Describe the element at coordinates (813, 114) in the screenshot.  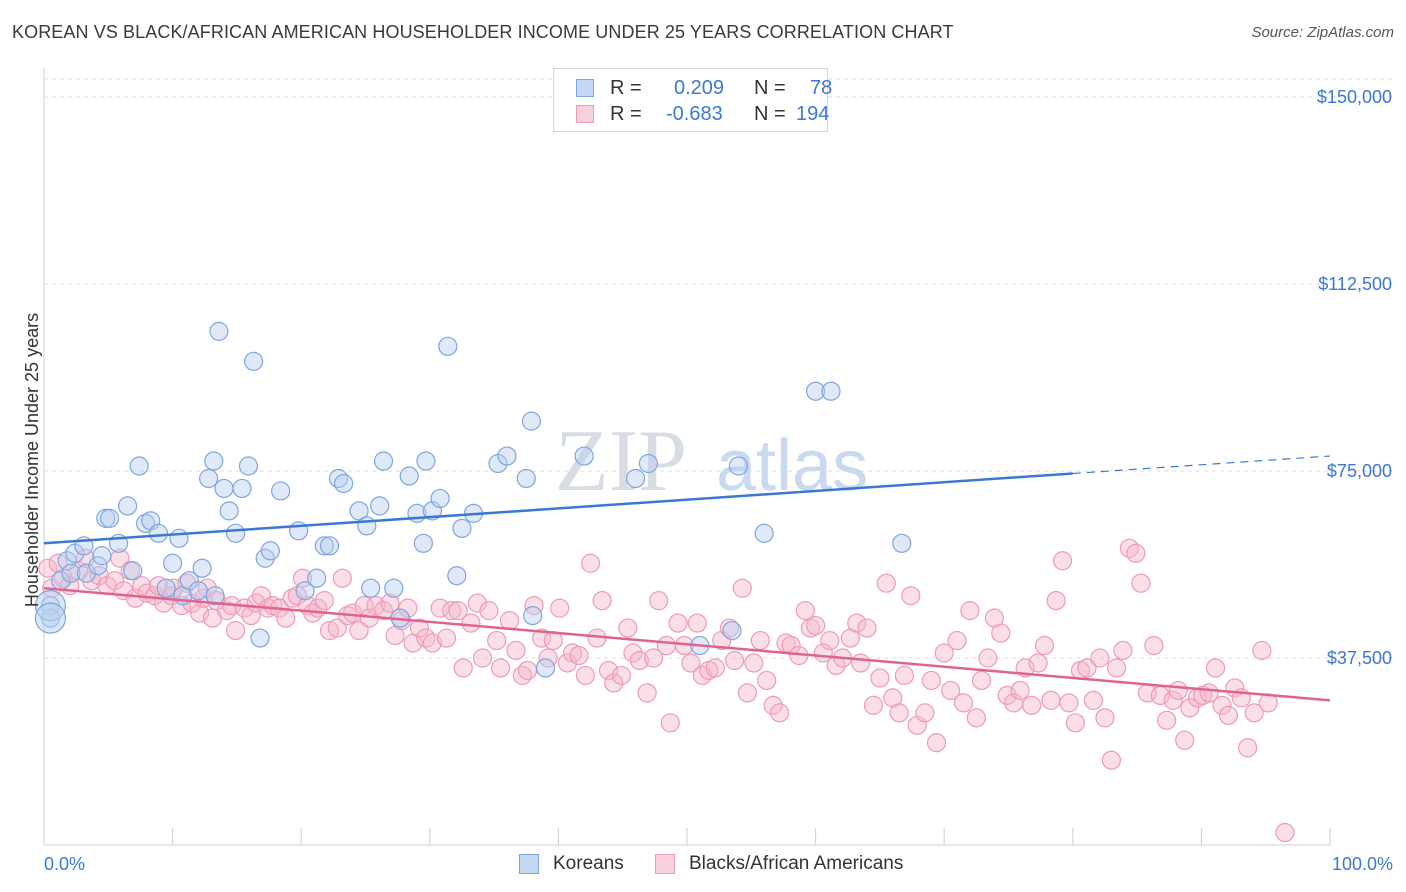
I see `legend-n-value: 194` at that location.